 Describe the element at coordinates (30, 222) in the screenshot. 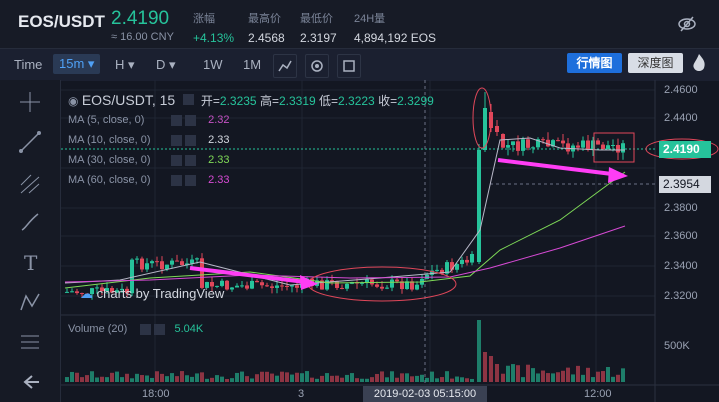

I see `brush-icon` at that location.